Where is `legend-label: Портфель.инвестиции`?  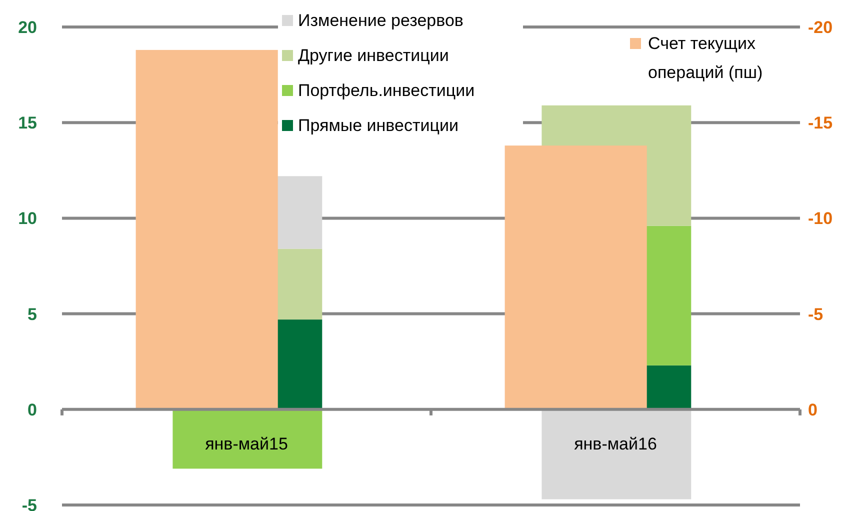
legend-label: Портфель.инвестиции is located at coordinates (386, 90).